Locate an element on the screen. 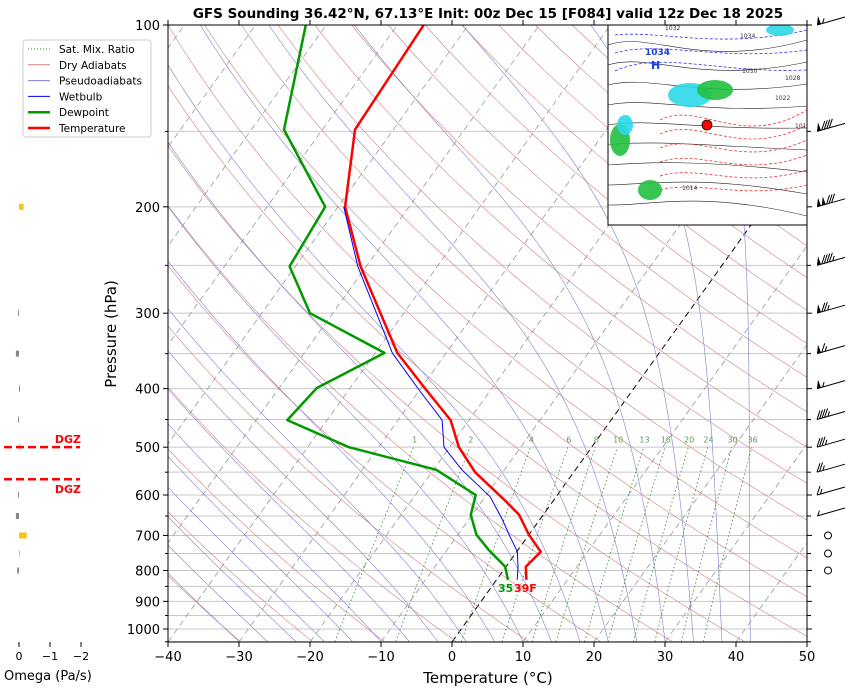  mixing-ratio-label: 1 is located at coordinates (414, 440).